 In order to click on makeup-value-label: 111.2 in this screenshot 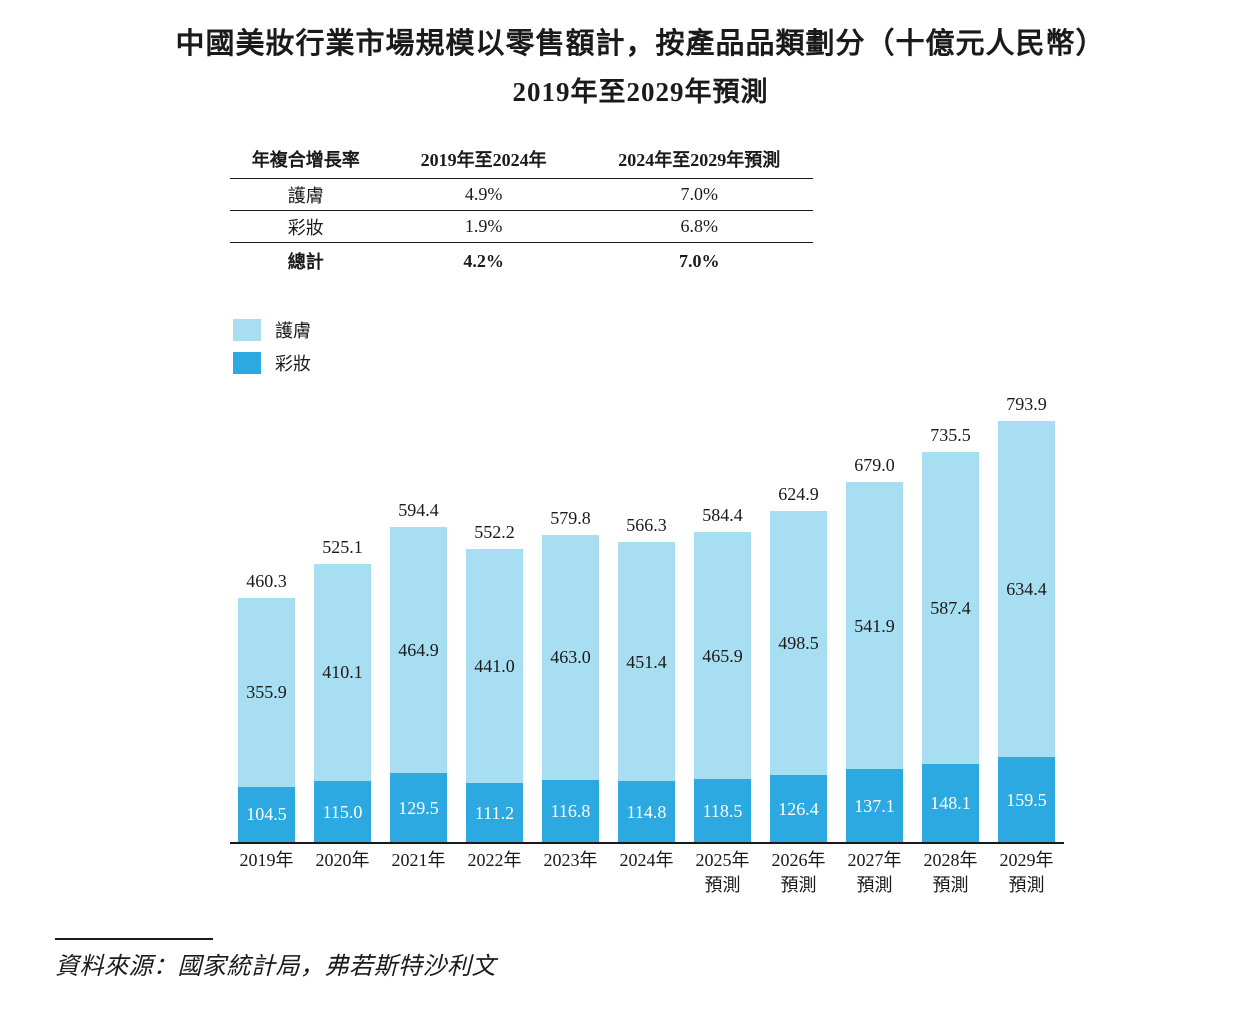, I will do `click(494, 812)`.